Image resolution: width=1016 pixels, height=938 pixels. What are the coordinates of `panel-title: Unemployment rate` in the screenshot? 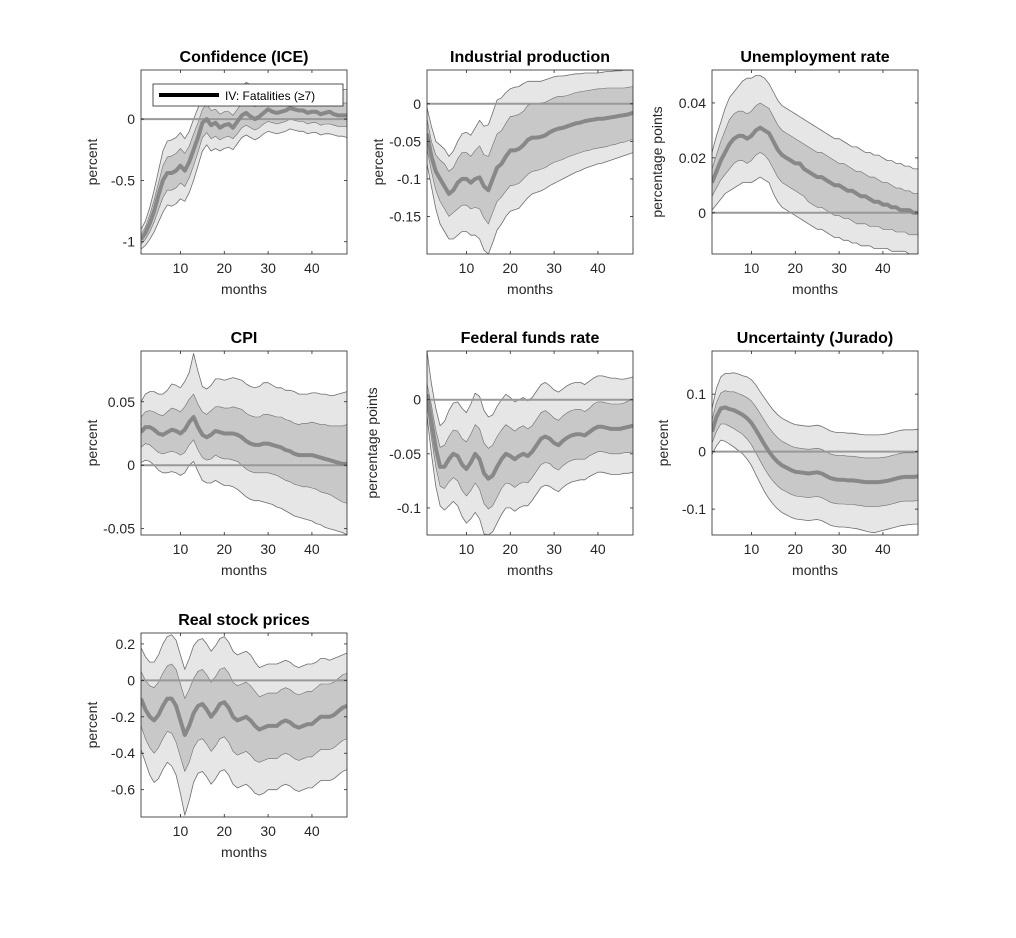 It's located at (814, 57).